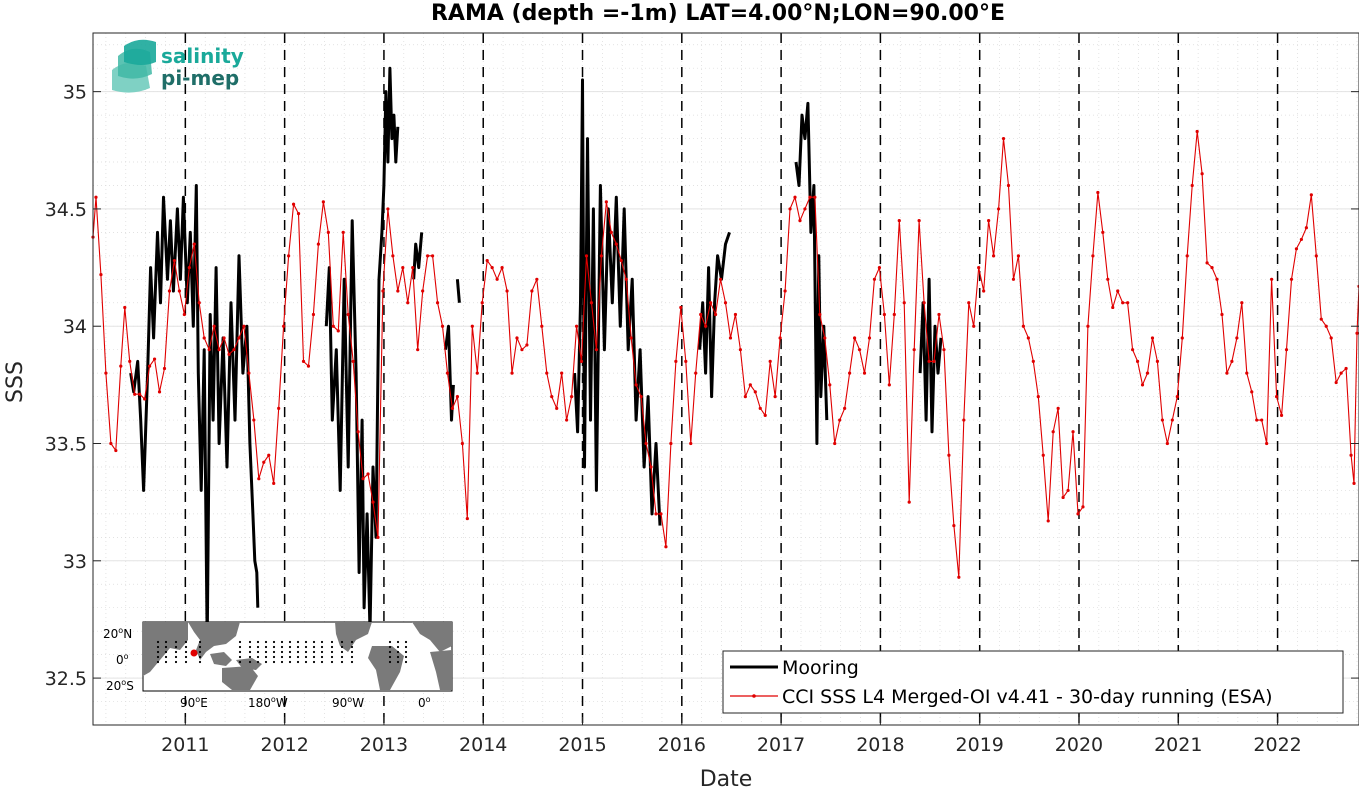 The height and width of the screenshot is (790, 1359). What do you see at coordinates (66, 679) in the screenshot?
I see `y-tick-label: 32.5` at bounding box center [66, 679].